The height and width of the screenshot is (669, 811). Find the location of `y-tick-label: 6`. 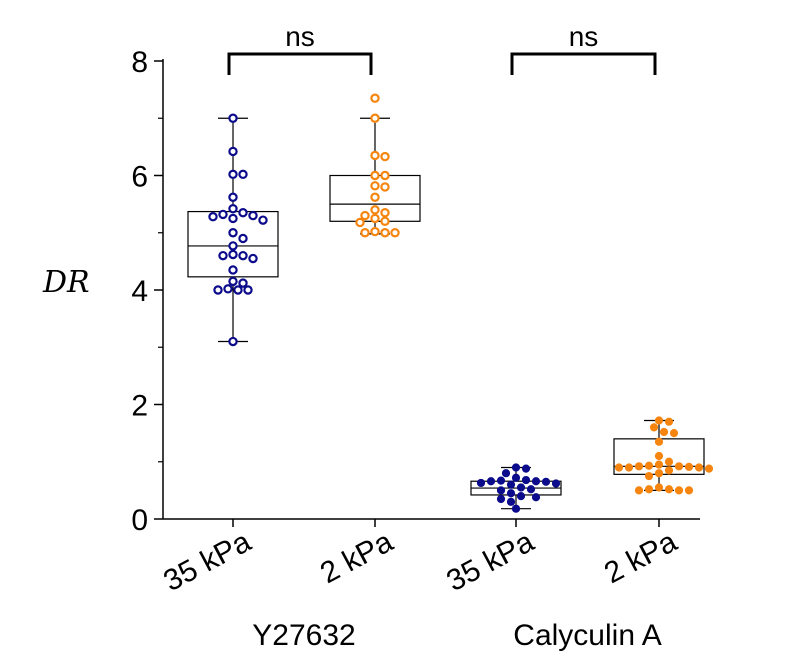

y-tick-label: 6 is located at coordinates (139, 177).